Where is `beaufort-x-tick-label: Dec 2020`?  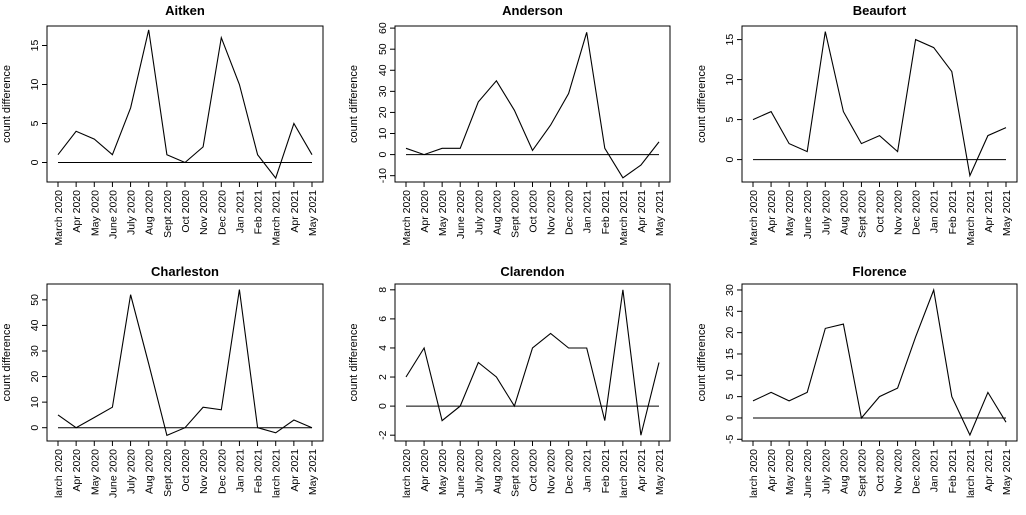 beaufort-x-tick-label: Dec 2020 is located at coordinates (917, 212).